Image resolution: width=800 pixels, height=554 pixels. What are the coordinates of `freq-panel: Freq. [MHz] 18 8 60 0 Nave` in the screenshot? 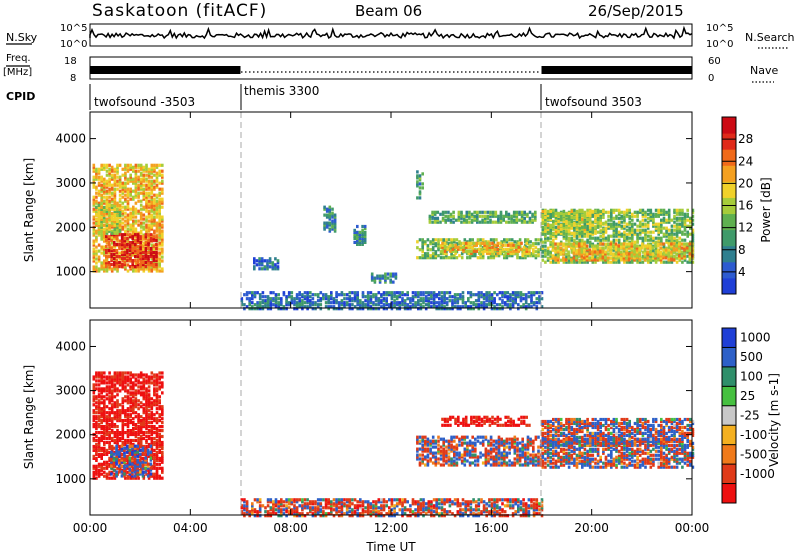 It's located at (390, 68).